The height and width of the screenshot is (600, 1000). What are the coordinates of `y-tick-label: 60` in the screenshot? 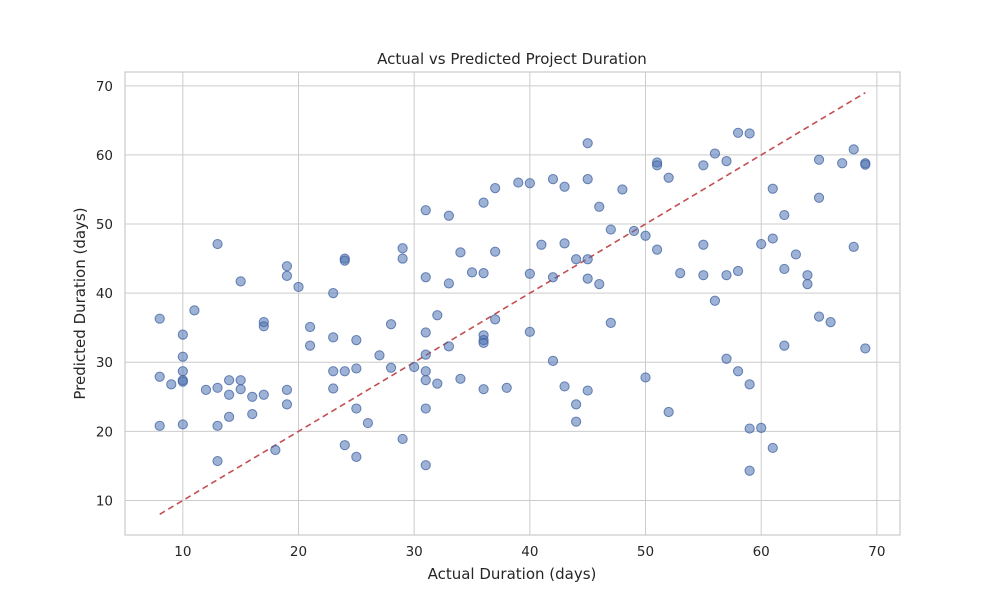 It's located at (104, 156).